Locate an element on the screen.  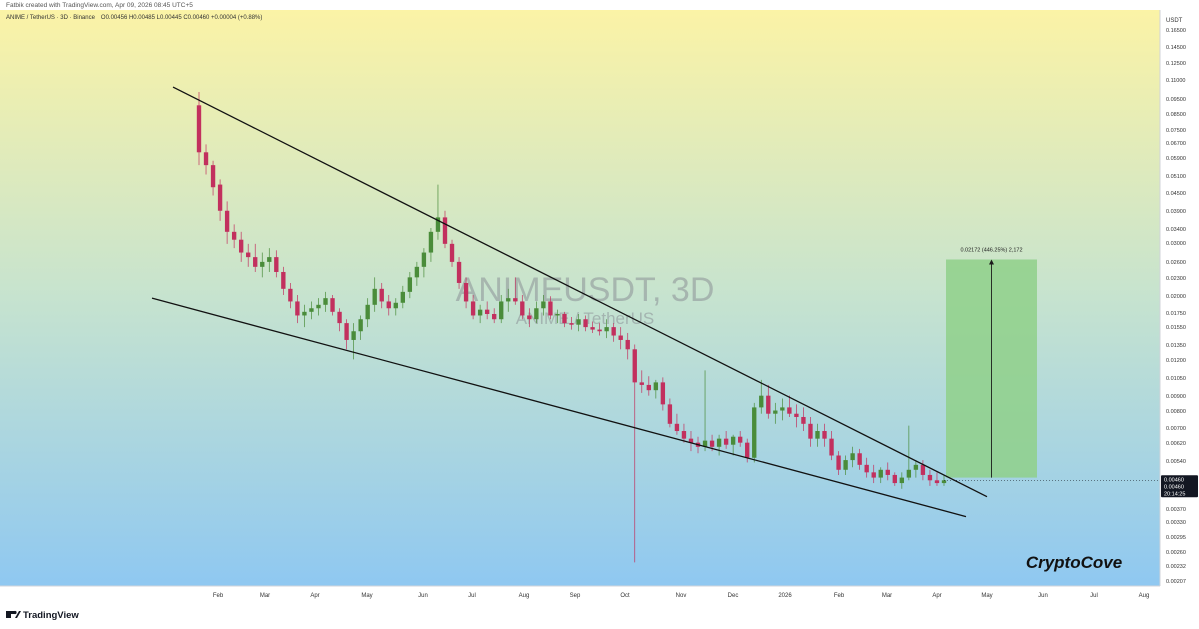
price-tick-label: 0.00370 is located at coordinates (1176, 510).